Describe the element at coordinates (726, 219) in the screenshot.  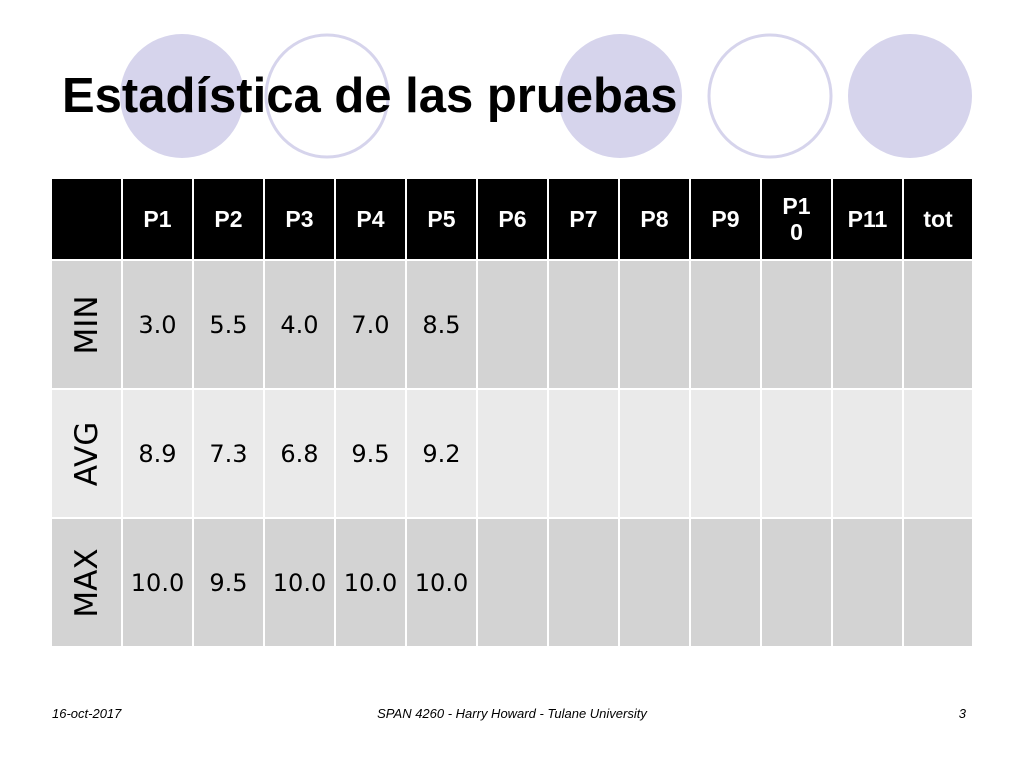
I see `header-cell: P9` at that location.